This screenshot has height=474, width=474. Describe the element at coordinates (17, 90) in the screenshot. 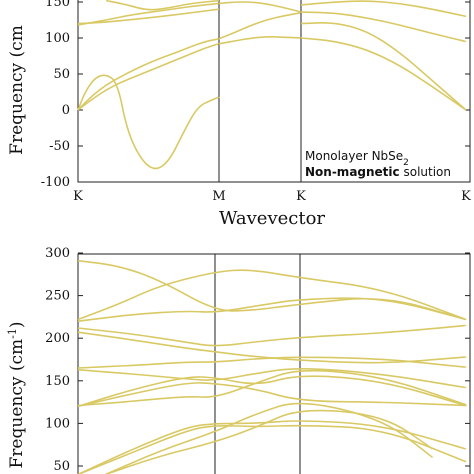

I see `top-ylabel: Frequency (cm` at that location.